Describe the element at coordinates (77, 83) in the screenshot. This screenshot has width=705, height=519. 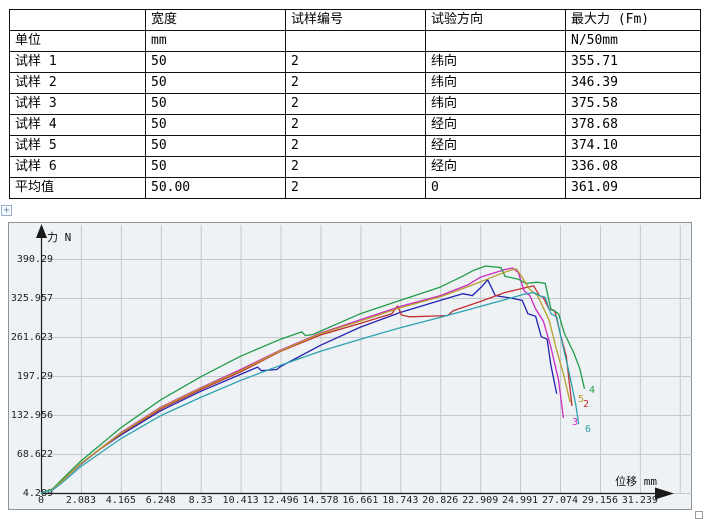
I see `row-label-cell: 试样 2` at that location.